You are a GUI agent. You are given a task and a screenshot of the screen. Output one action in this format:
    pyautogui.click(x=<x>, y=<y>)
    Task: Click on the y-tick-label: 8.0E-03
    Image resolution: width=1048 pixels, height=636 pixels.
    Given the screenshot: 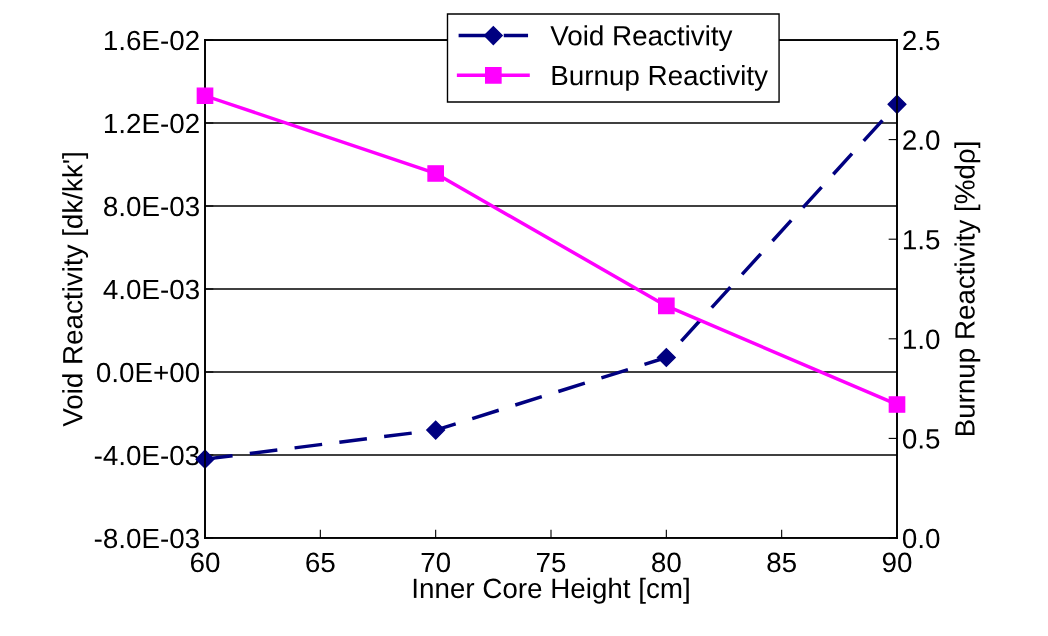 What is the action you would take?
    pyautogui.click(x=151, y=206)
    